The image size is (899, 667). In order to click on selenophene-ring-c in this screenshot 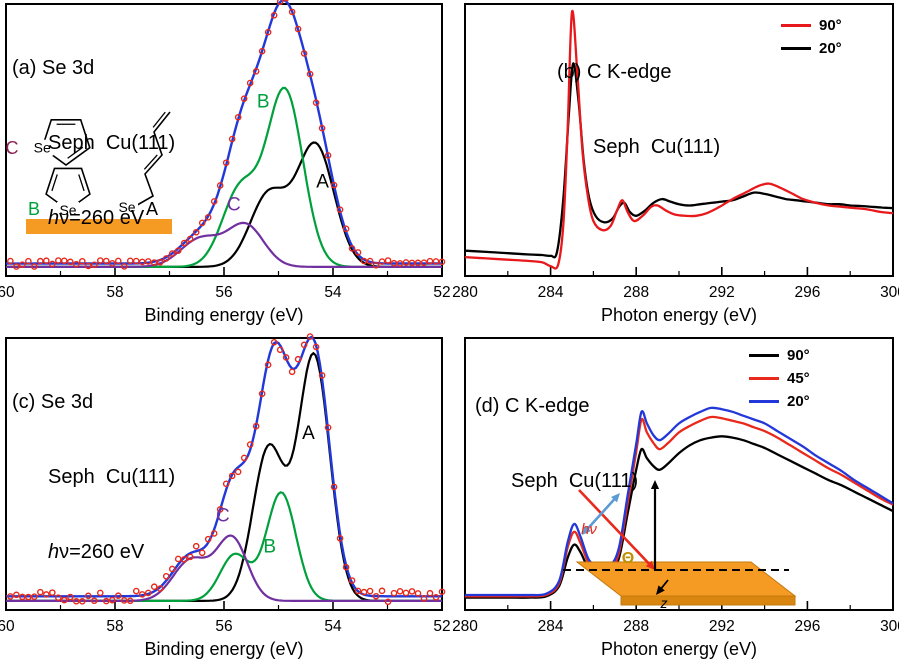, I will do `click(66, 142)`.